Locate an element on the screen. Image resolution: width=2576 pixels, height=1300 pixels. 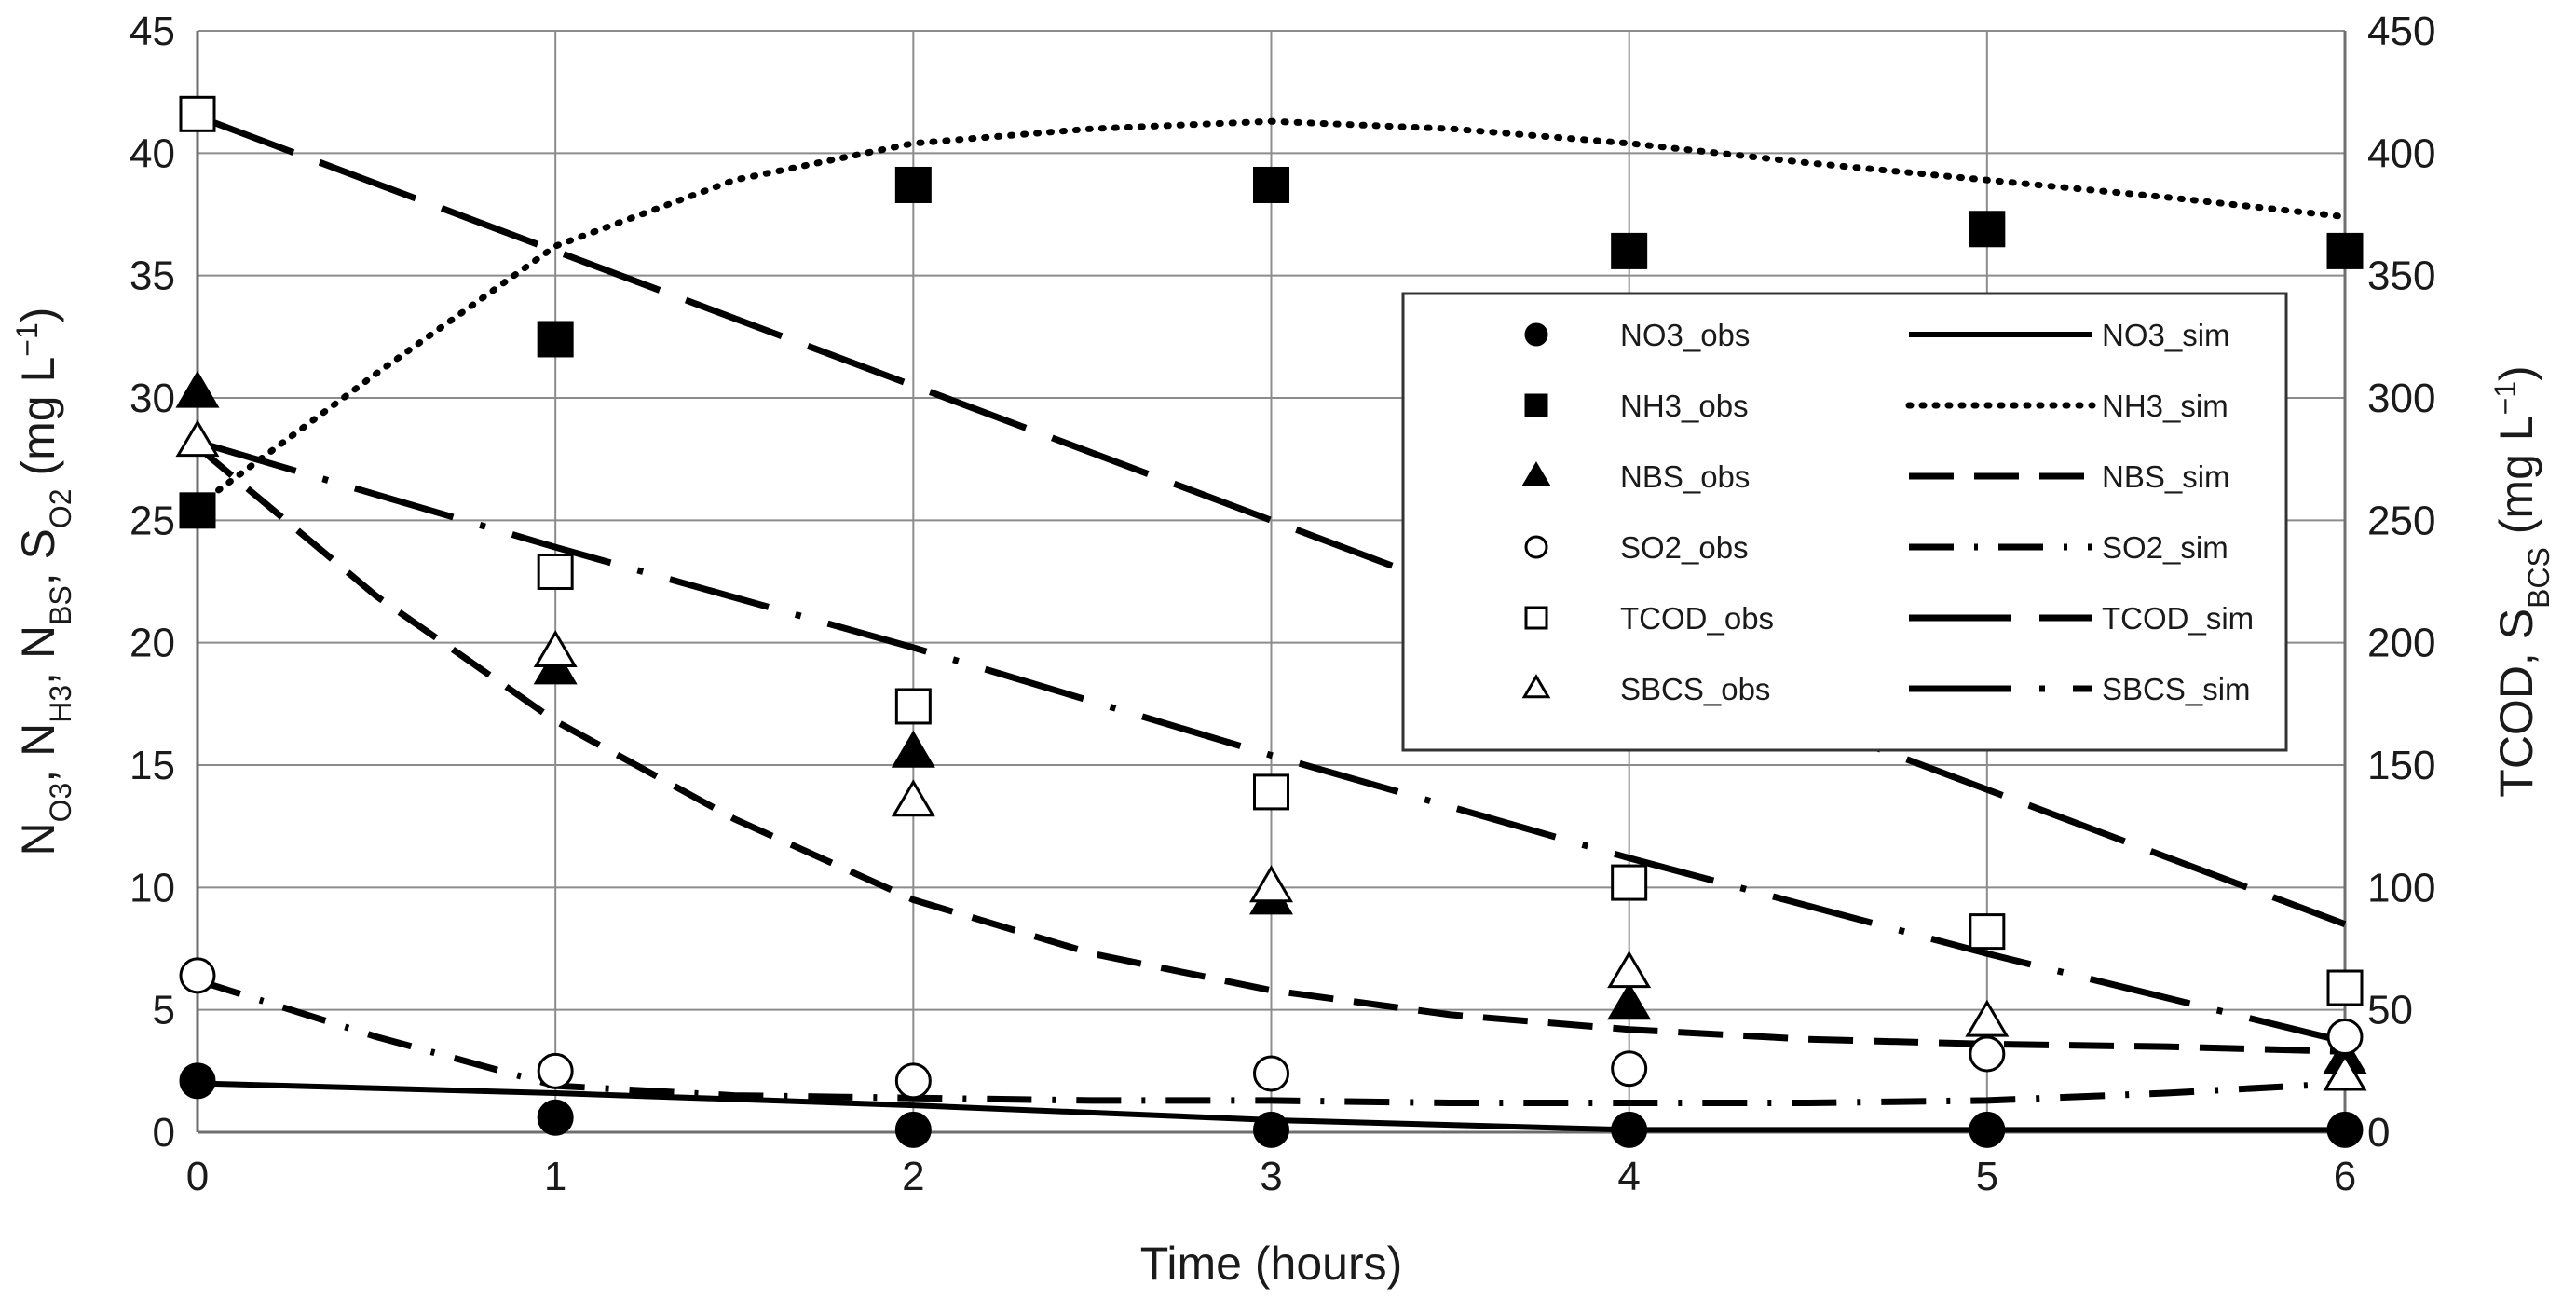
legend-label-SO2_sim: SO2_sim is located at coordinates (2165, 547).